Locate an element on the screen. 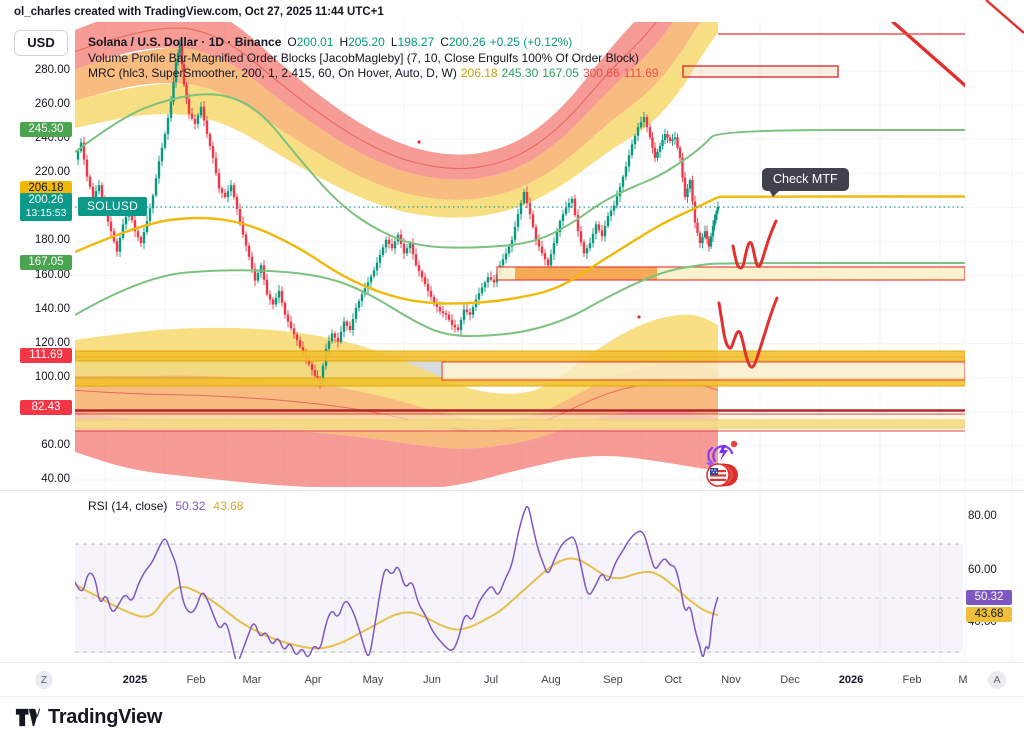 Image resolution: width=1024 pixels, height=751 pixels. price-level-badge: 206.18 is located at coordinates (46, 188).